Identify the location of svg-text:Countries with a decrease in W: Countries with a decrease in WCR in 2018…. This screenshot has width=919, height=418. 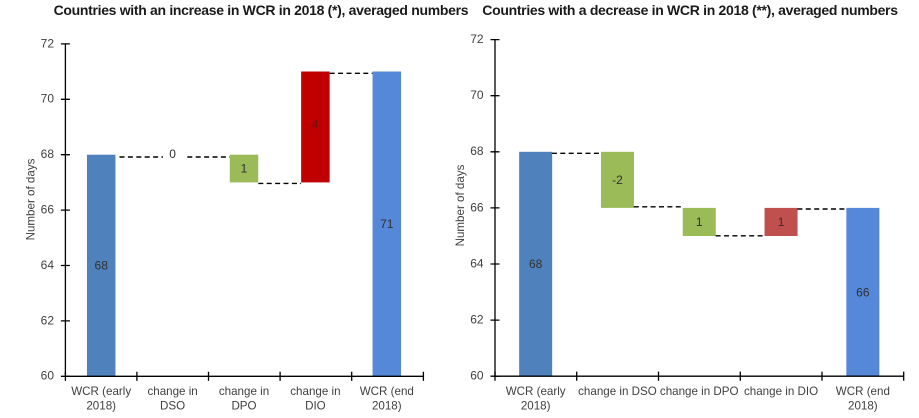
(690, 10).